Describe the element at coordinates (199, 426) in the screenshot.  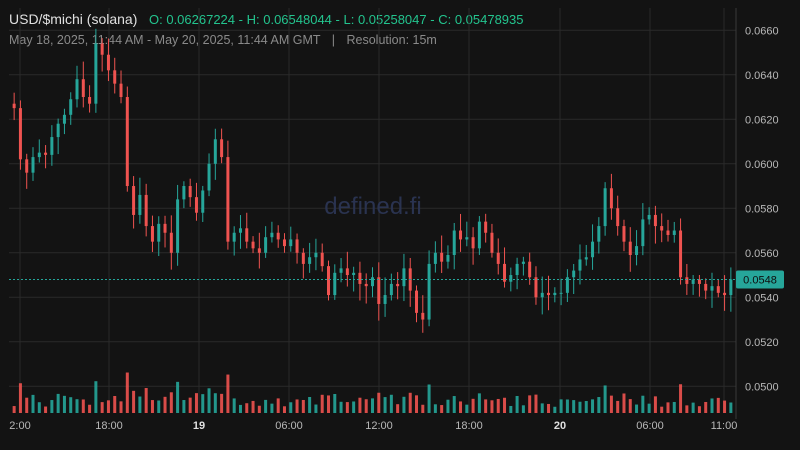
I see `x-tick-label: 19` at that location.